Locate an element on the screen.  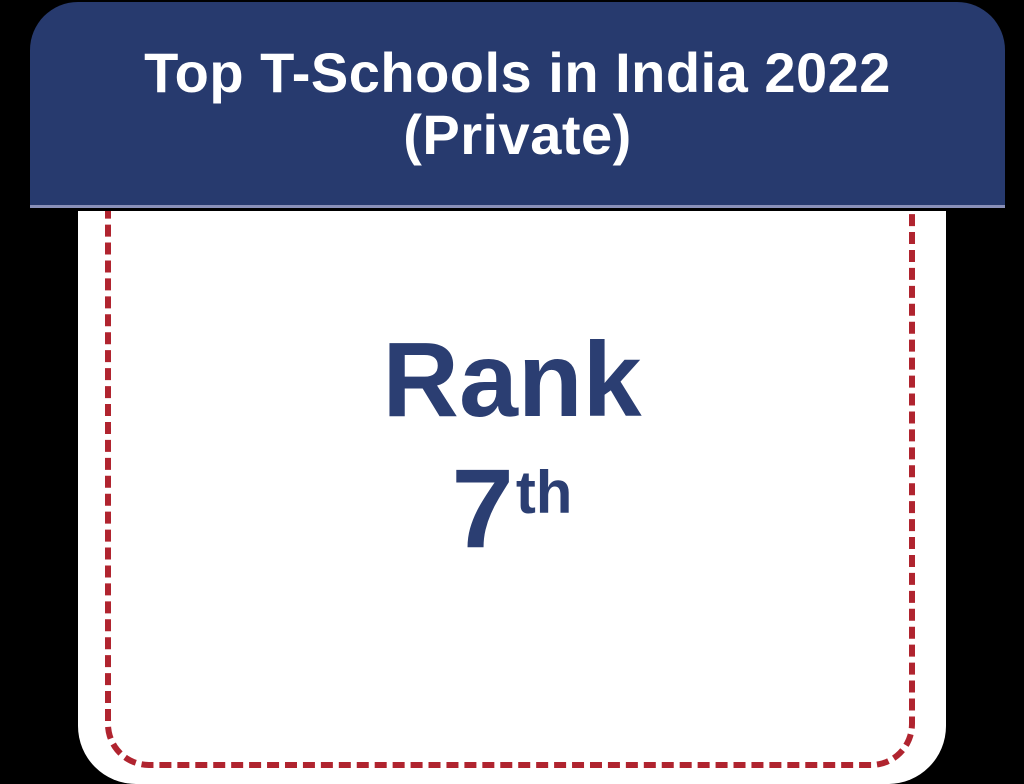
rank-value-row: 7 th is located at coordinates (512, 509).